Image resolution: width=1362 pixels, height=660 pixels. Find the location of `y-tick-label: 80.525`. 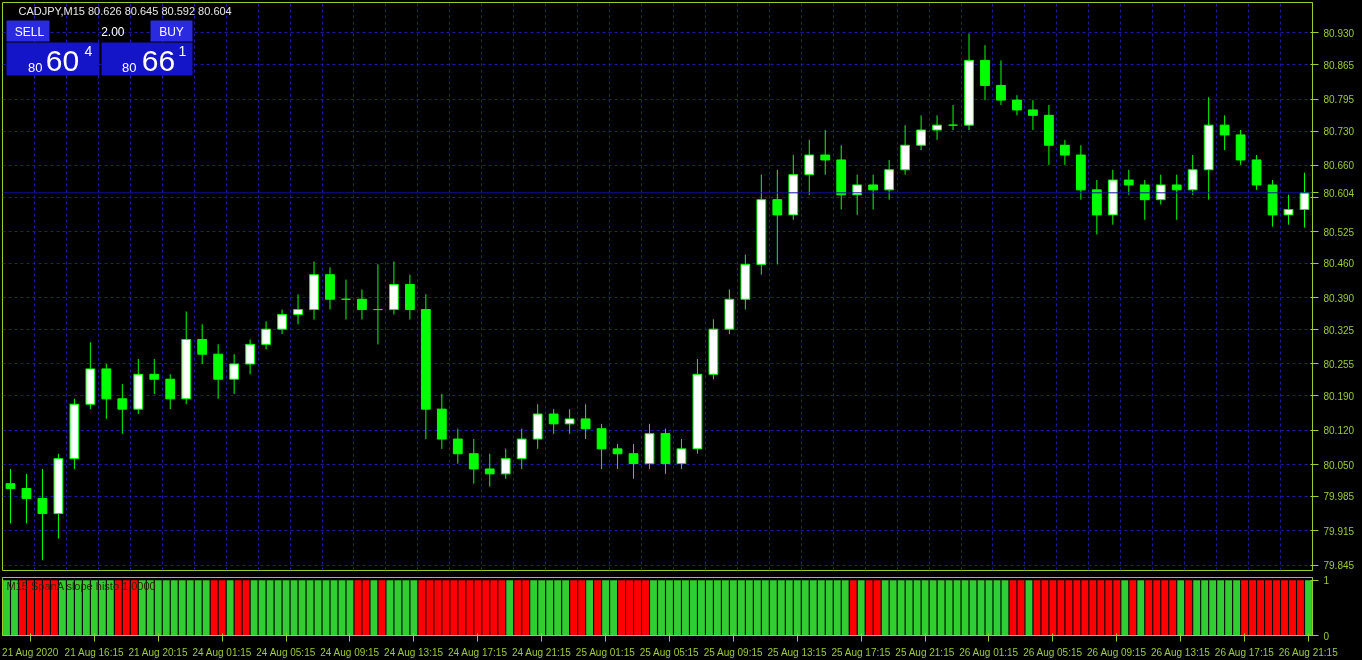

y-tick-label: 80.525 is located at coordinates (1339, 232).